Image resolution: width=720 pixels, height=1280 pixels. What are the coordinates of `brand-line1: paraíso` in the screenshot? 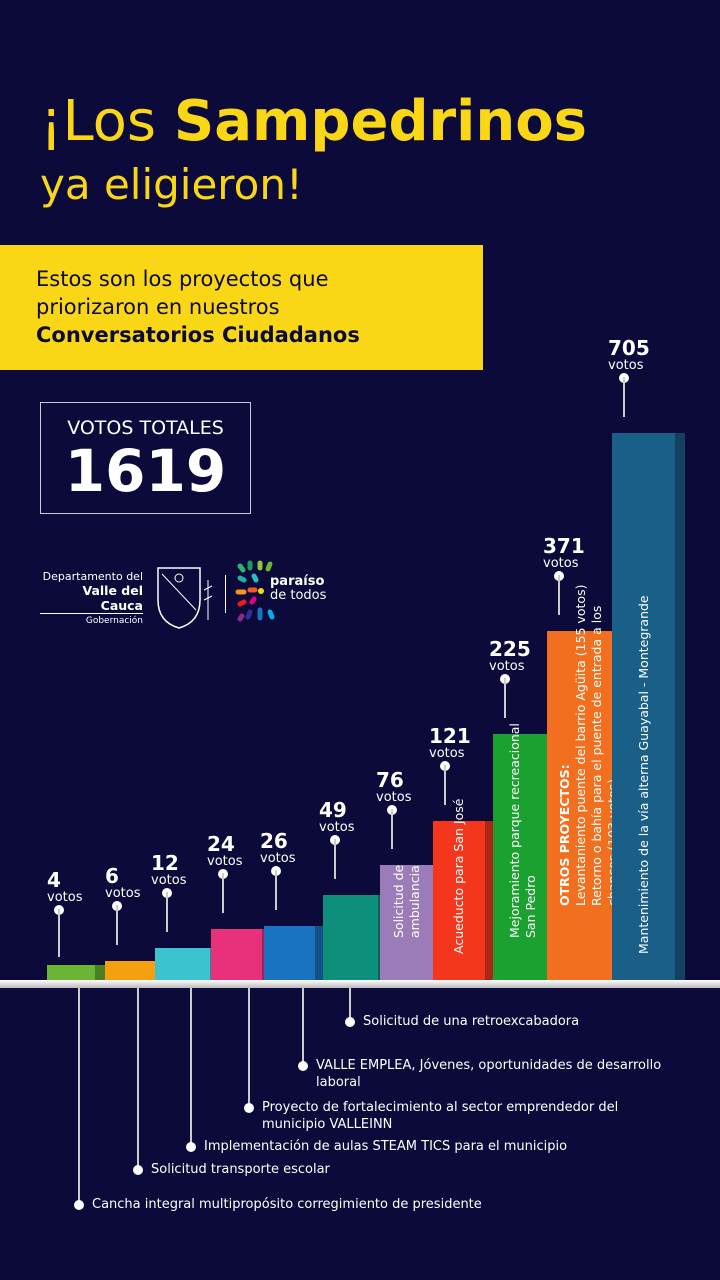 It's located at (297, 581).